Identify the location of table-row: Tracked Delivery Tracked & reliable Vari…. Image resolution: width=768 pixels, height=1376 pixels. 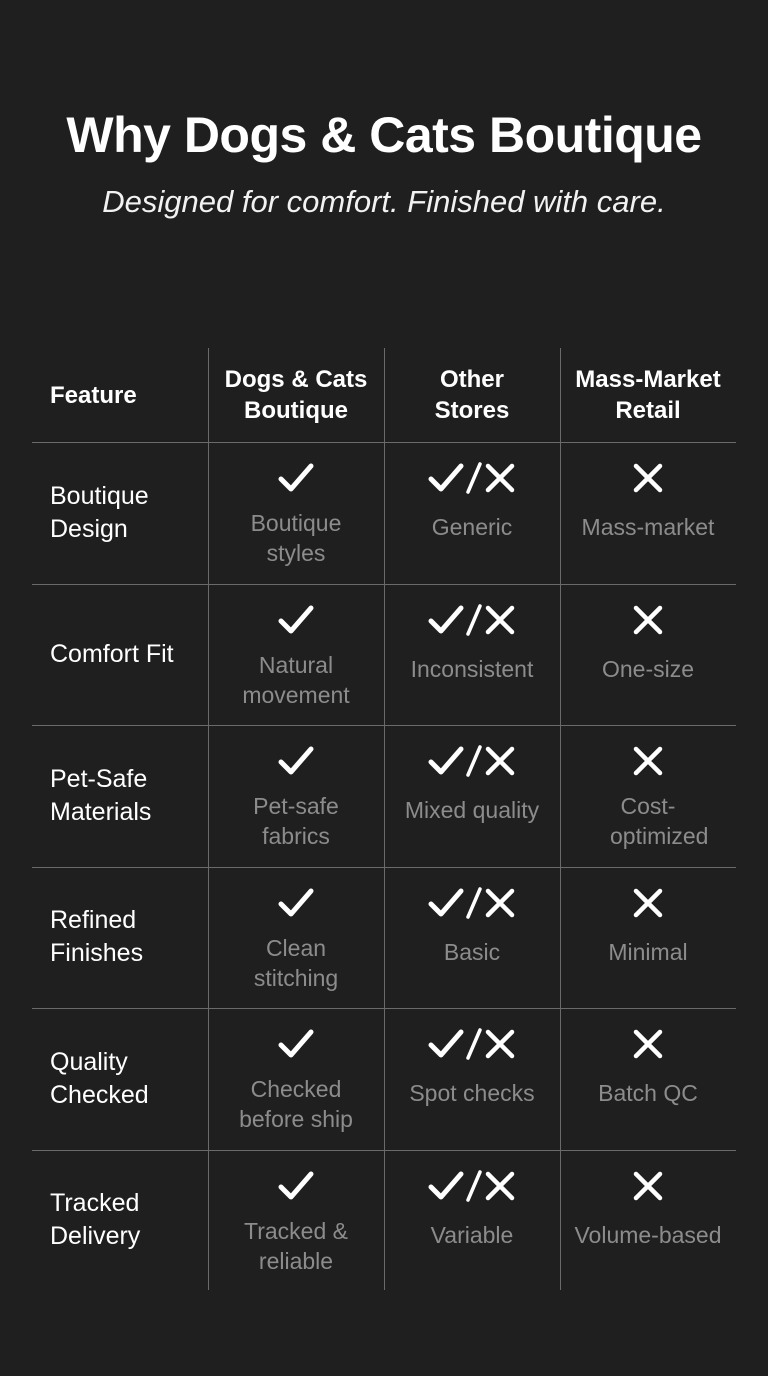
(384, 1221).